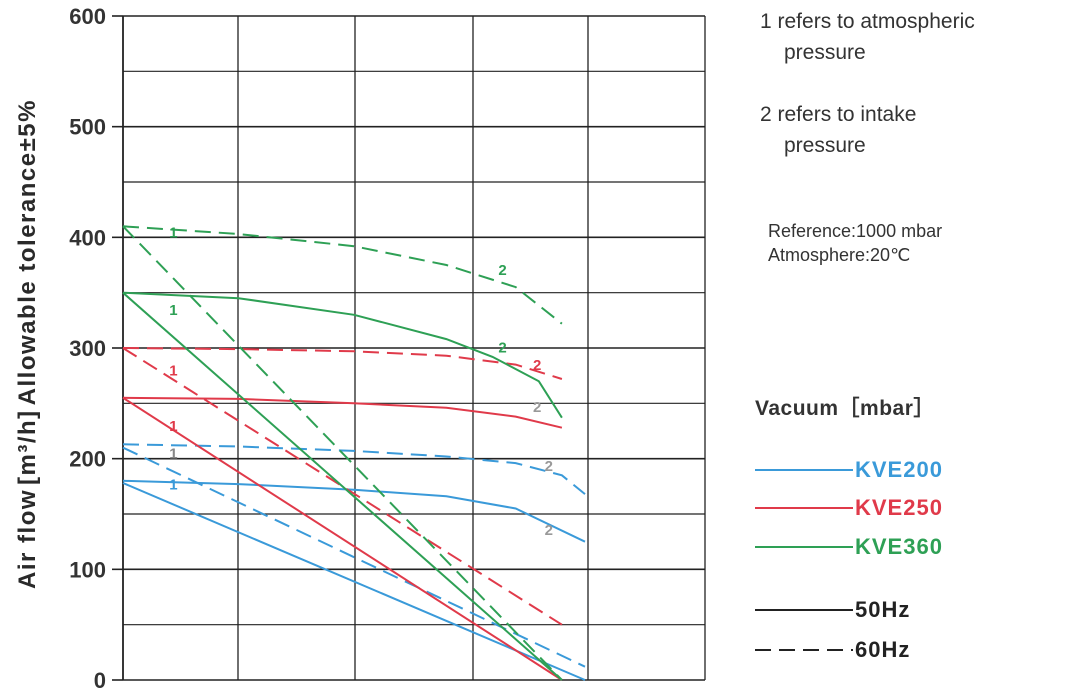 Image resolution: width=1069 pixels, height=688 pixels. I want to click on legend-item-kve360: KVE360, so click(849, 547).